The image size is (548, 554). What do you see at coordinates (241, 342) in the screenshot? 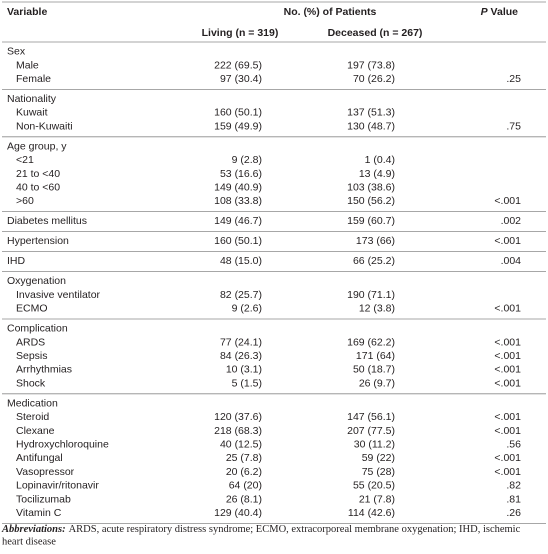
I see `living-value: 77 (24.1)` at bounding box center [241, 342].